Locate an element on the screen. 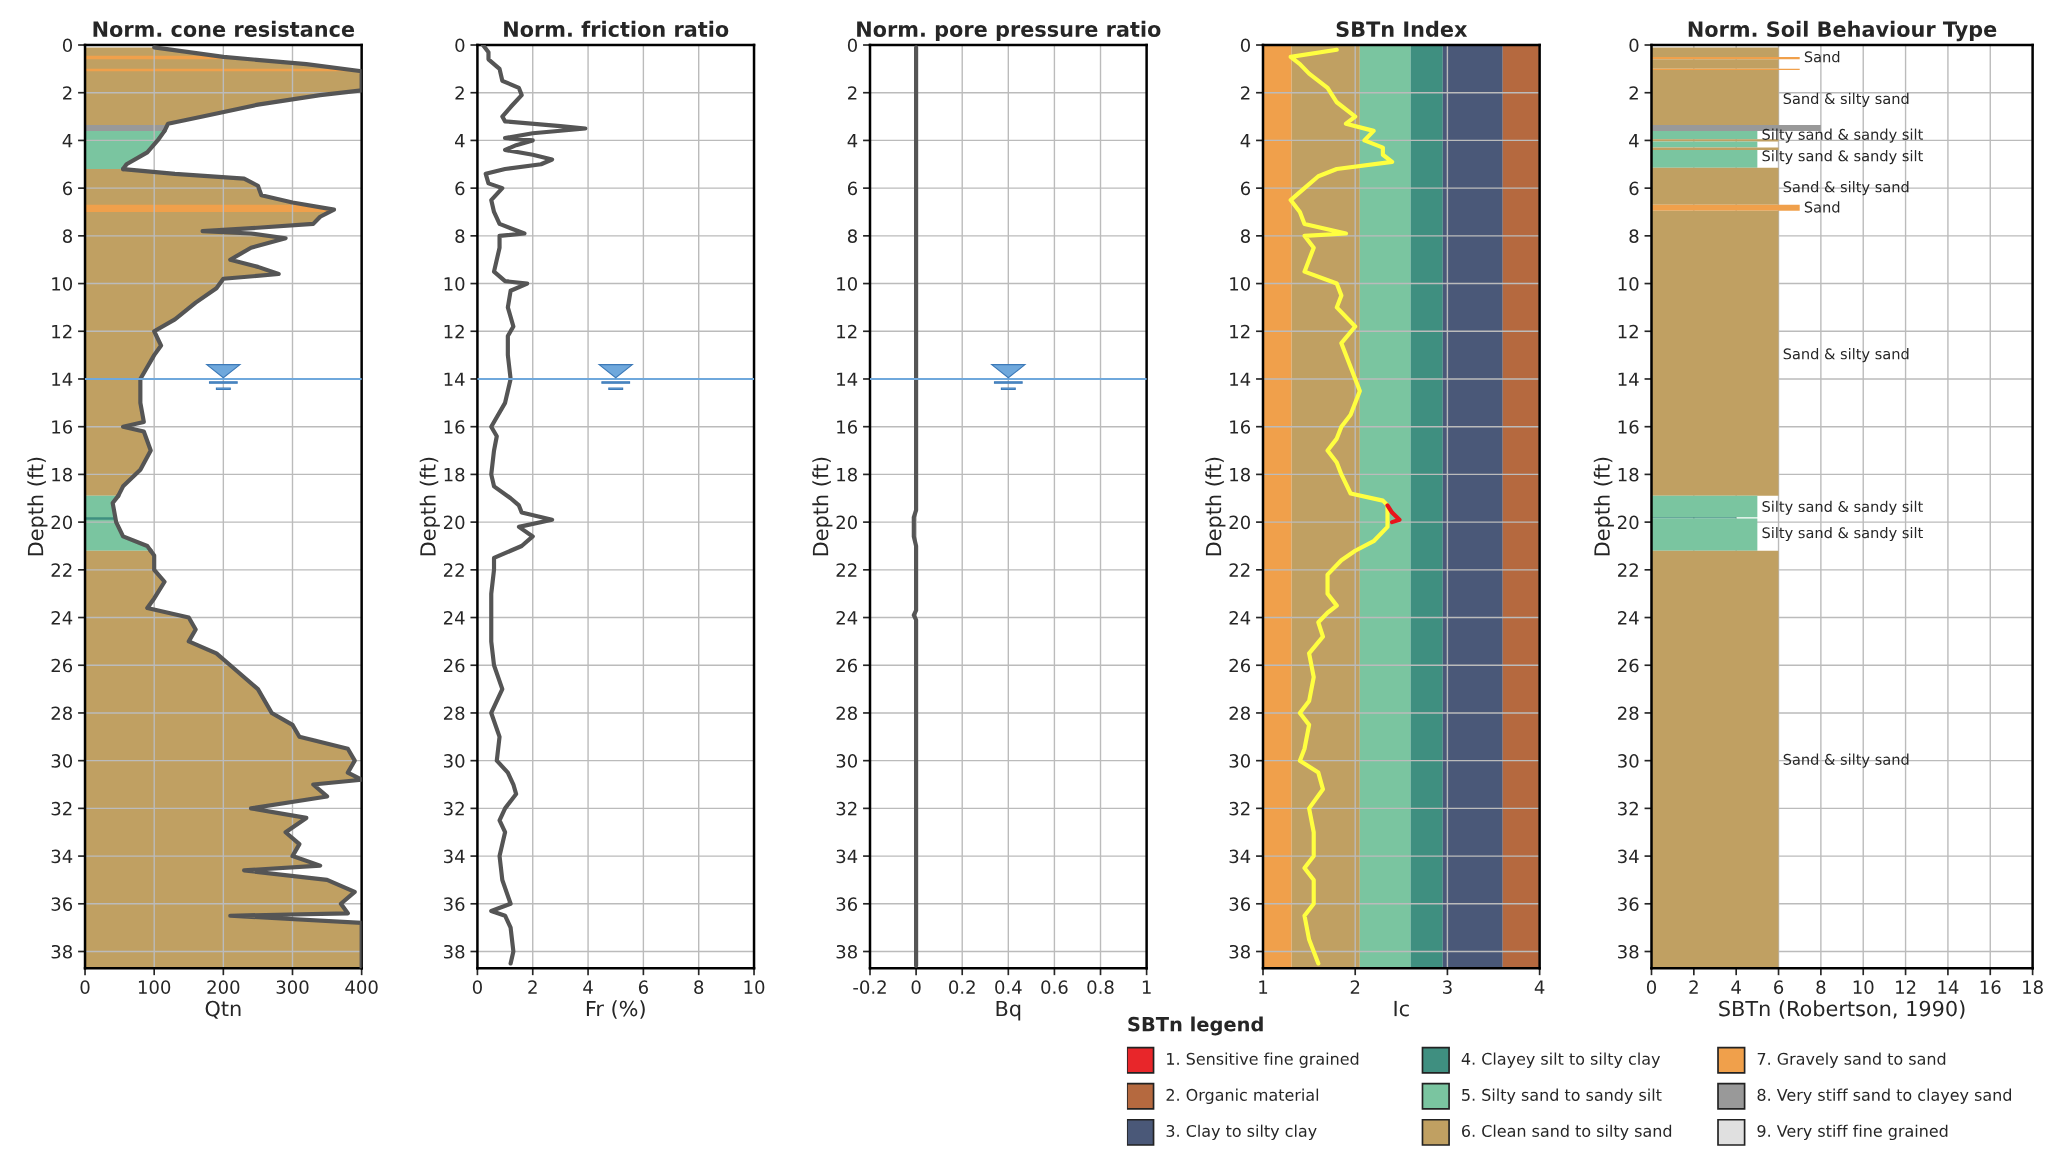  x-tick-label: 18 is located at coordinates (2033, 987).